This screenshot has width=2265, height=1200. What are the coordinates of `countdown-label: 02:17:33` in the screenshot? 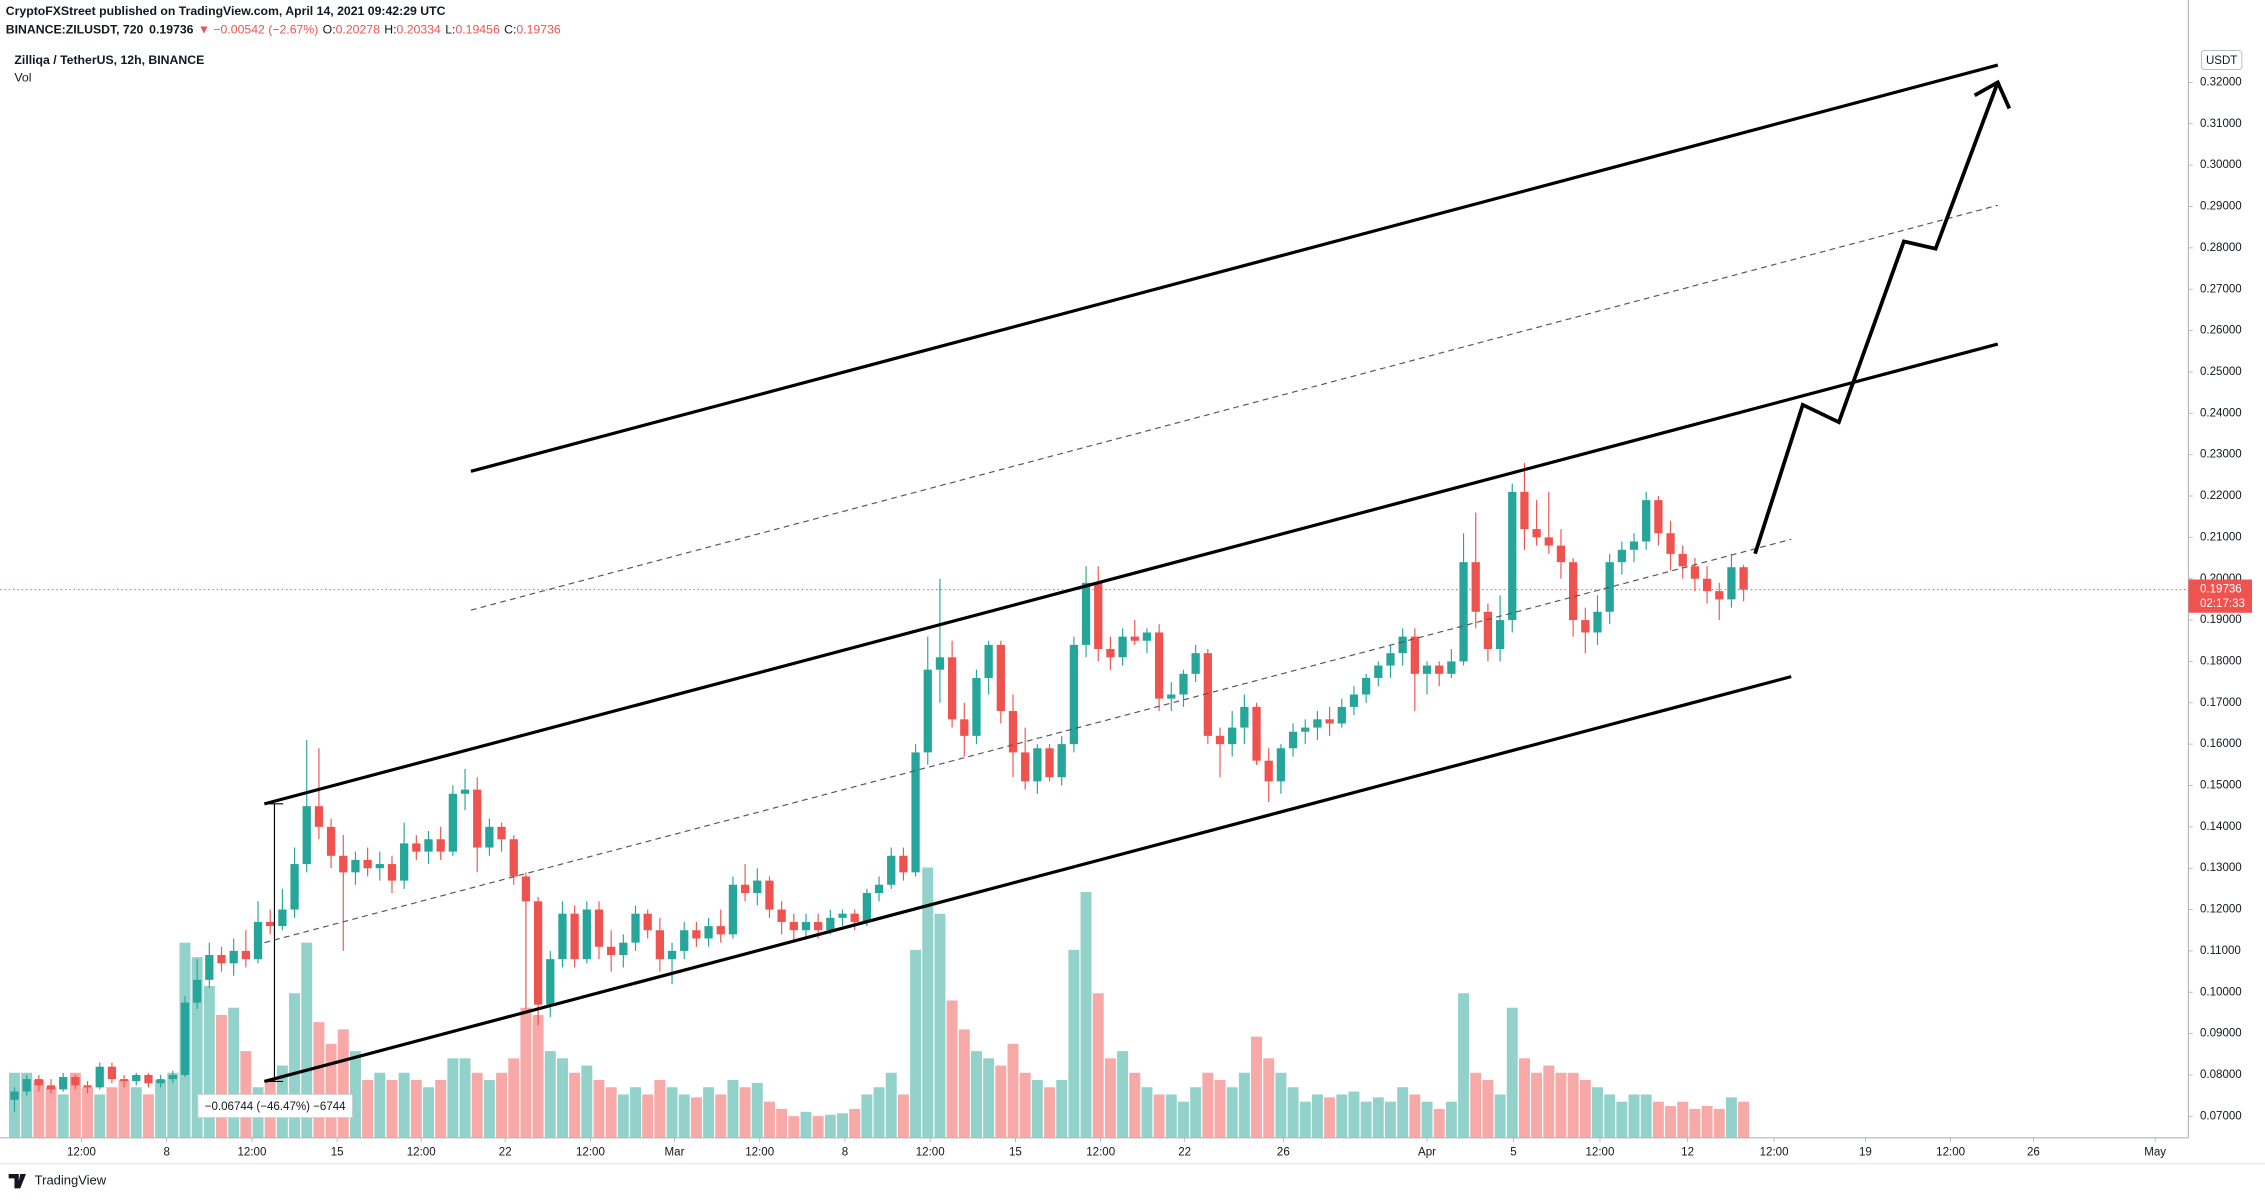 It's located at (2222, 604).